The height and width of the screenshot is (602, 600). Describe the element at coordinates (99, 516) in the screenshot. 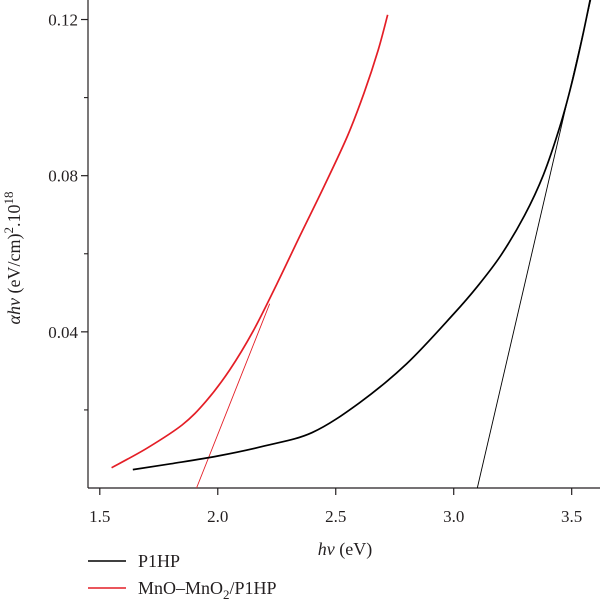

I see `x-tick-label: 1.5` at that location.